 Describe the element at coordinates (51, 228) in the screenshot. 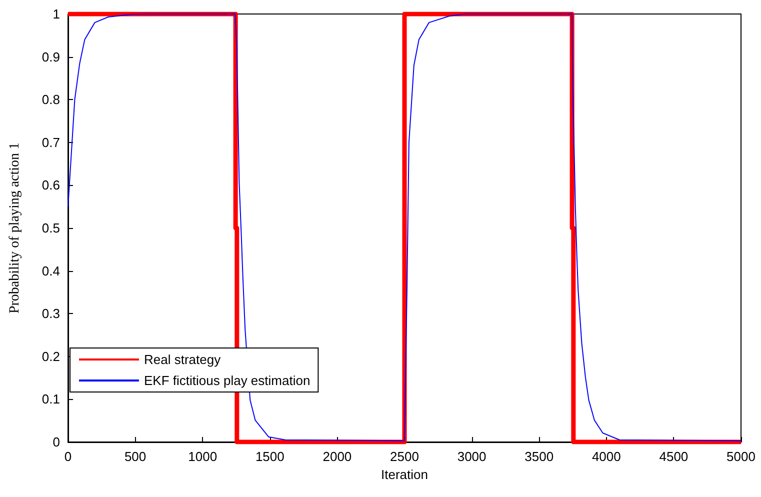

I see `y-tick-label: 0.5` at that location.